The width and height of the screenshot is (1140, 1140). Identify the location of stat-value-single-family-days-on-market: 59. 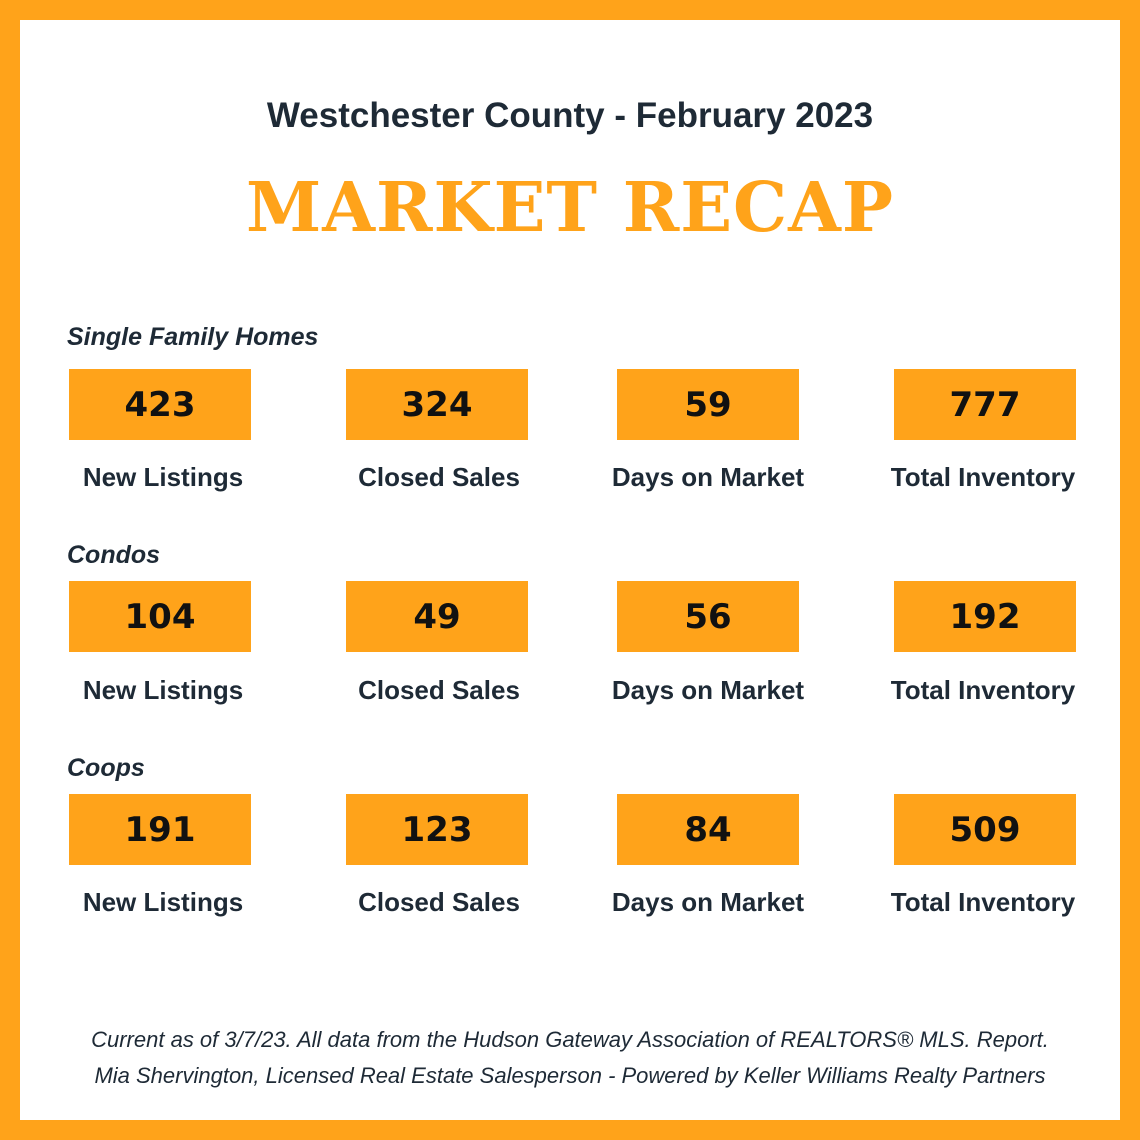
(708, 404).